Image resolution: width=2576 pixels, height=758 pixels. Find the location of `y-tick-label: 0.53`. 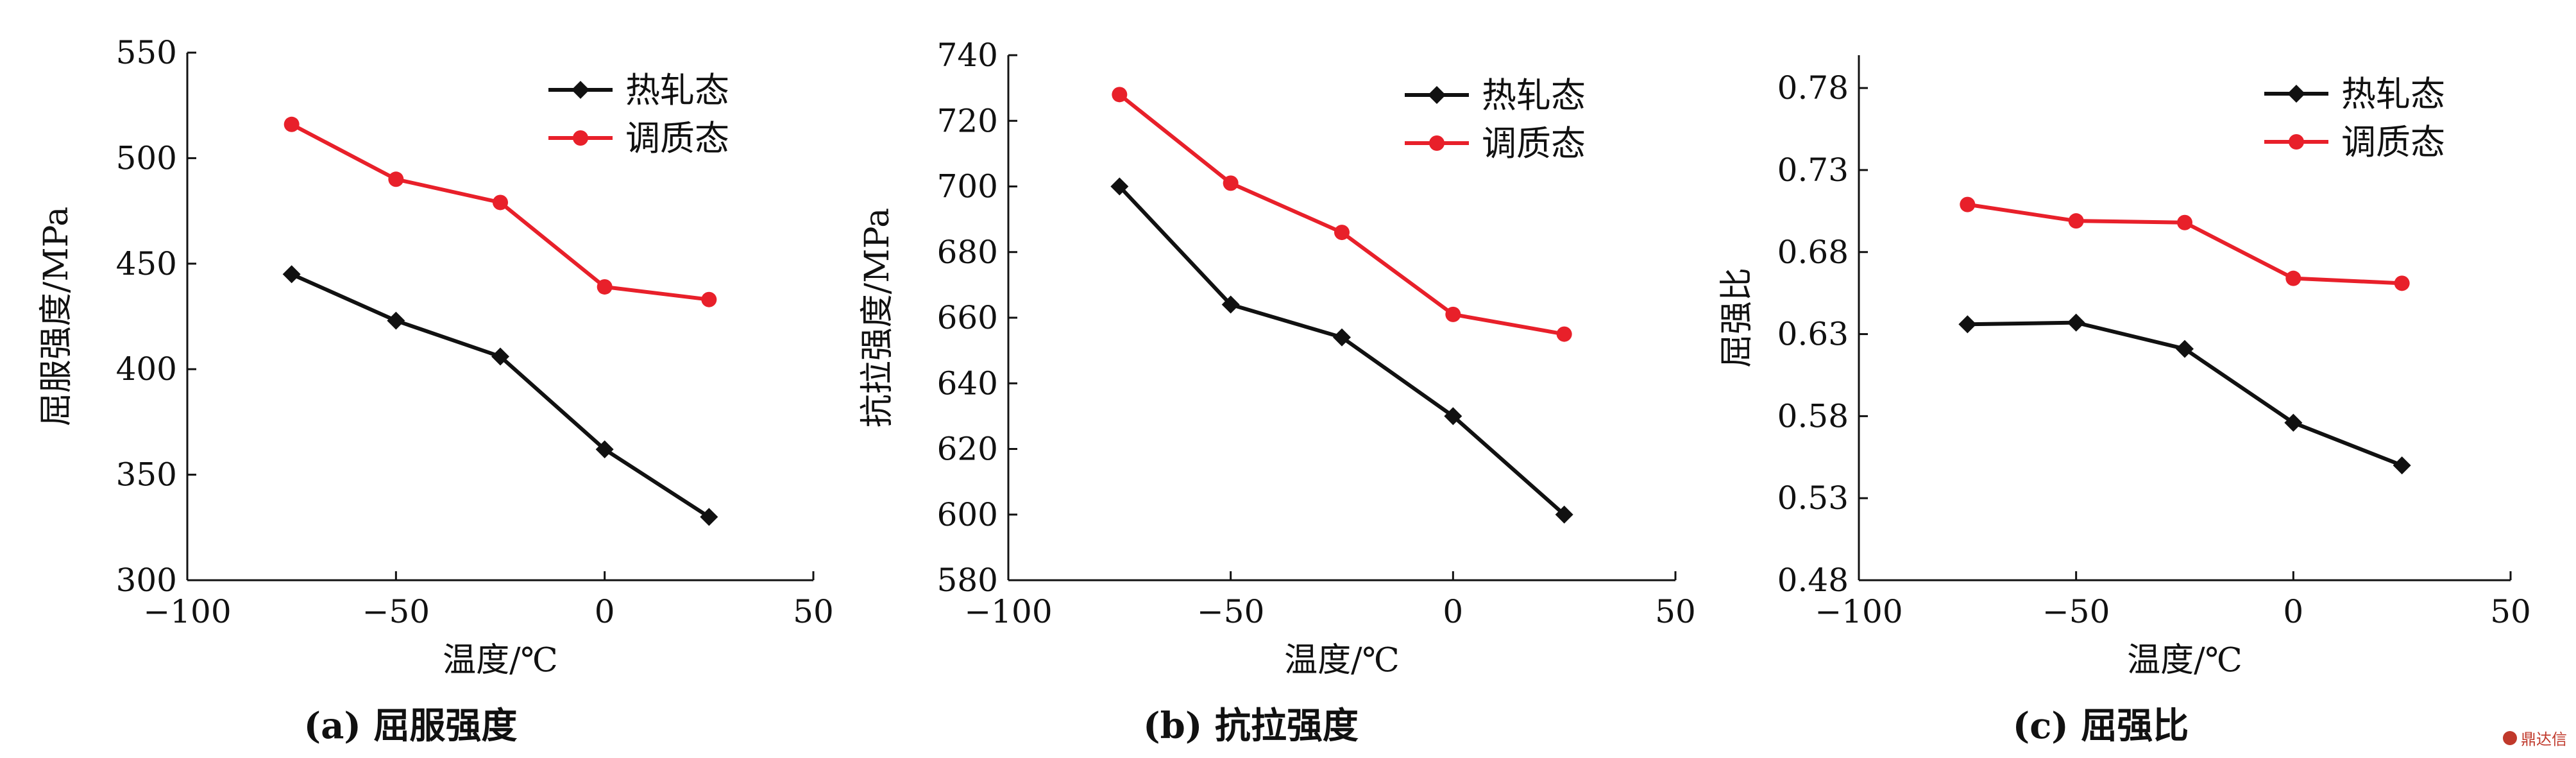

y-tick-label: 0.53 is located at coordinates (1813, 498).